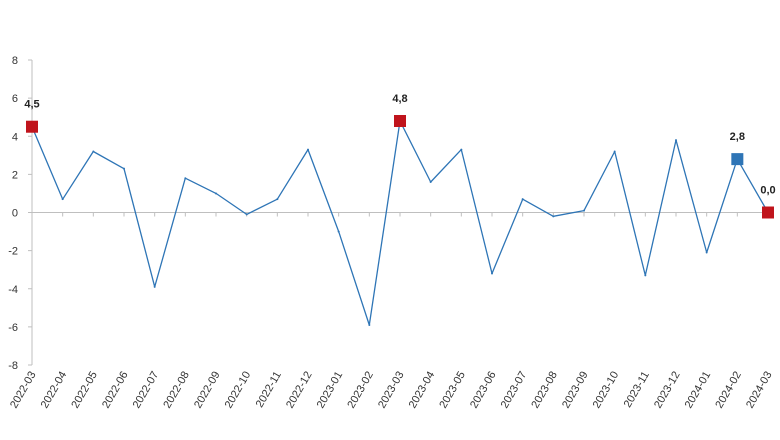 The height and width of the screenshot is (440, 780). I want to click on x-tick-label: 2023-10, so click(606, 390).